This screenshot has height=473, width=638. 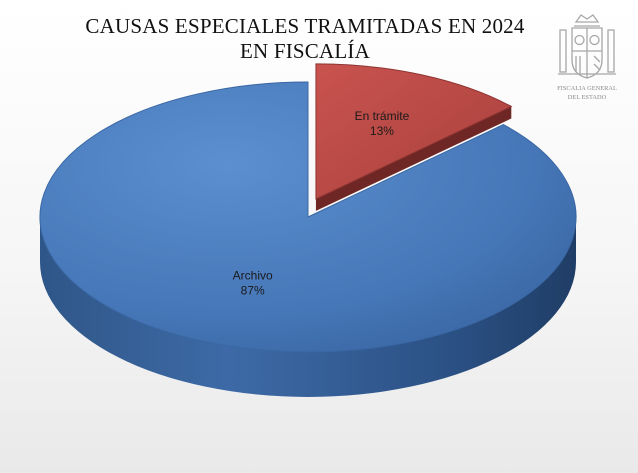 What do you see at coordinates (305, 51) in the screenshot?
I see `chart-title-line-2: EN FISCALÍA` at bounding box center [305, 51].